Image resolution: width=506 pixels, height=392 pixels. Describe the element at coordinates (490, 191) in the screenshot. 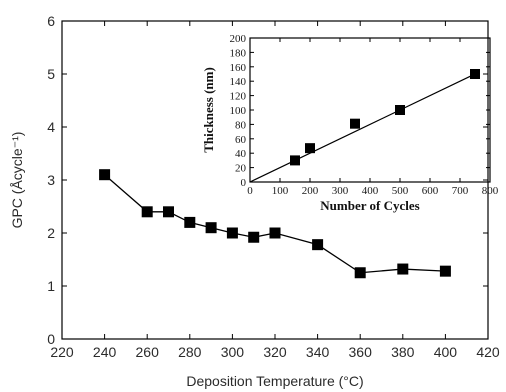

I see `inset-x-tick-label: 800` at that location.